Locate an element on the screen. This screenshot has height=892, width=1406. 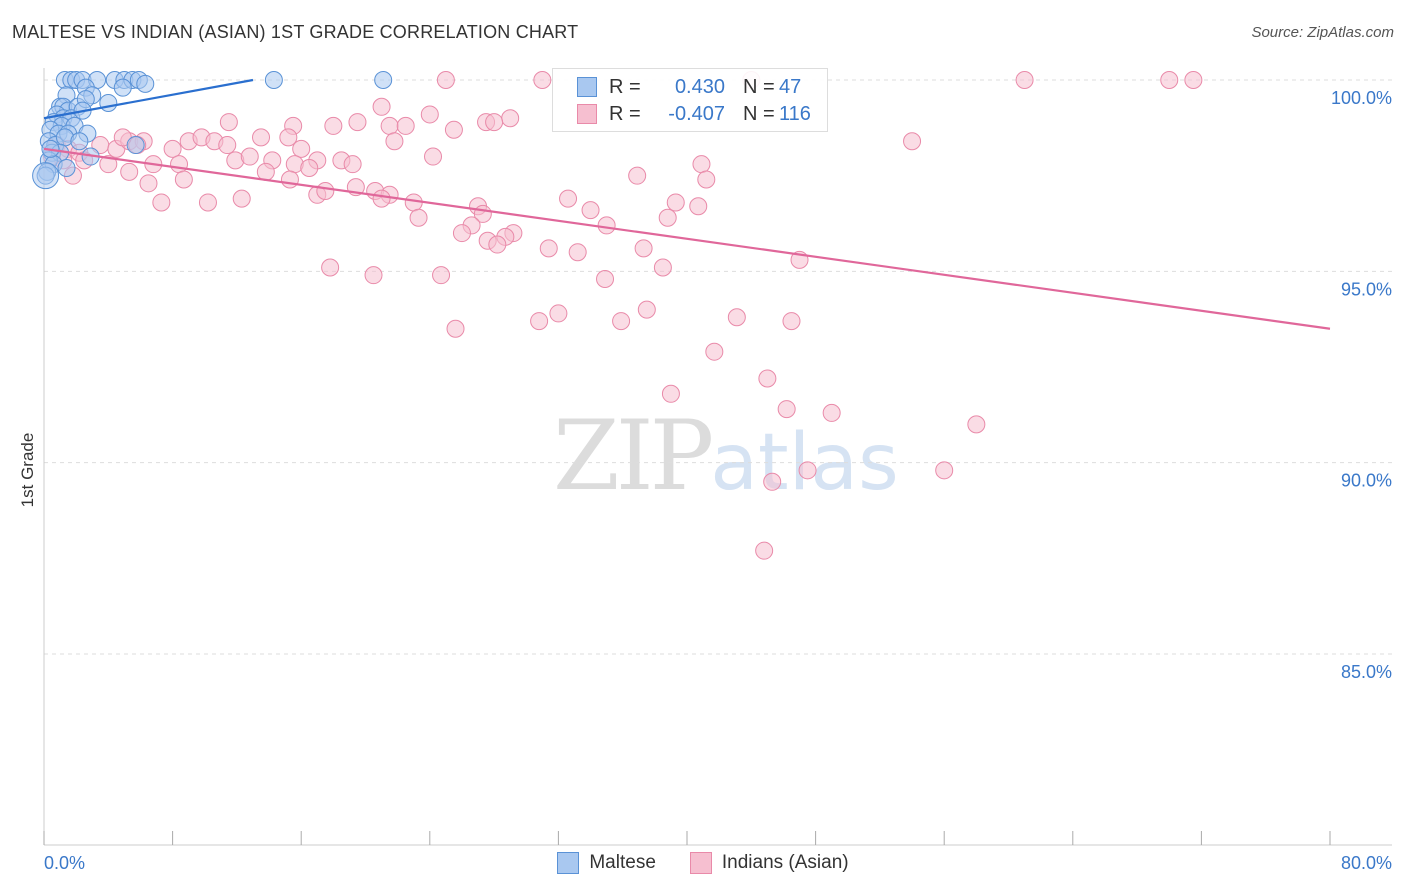
legend-label: Indians (Asian) is located at coordinates (785, 862).